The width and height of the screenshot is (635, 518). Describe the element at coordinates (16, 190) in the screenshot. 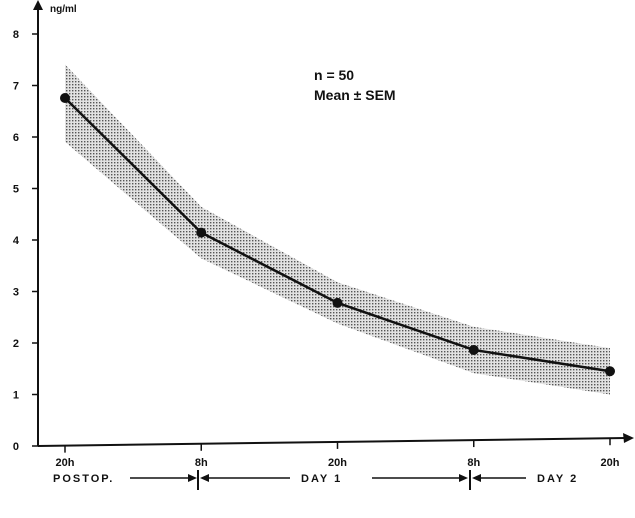

I see `y-tick-label: 5` at that location.